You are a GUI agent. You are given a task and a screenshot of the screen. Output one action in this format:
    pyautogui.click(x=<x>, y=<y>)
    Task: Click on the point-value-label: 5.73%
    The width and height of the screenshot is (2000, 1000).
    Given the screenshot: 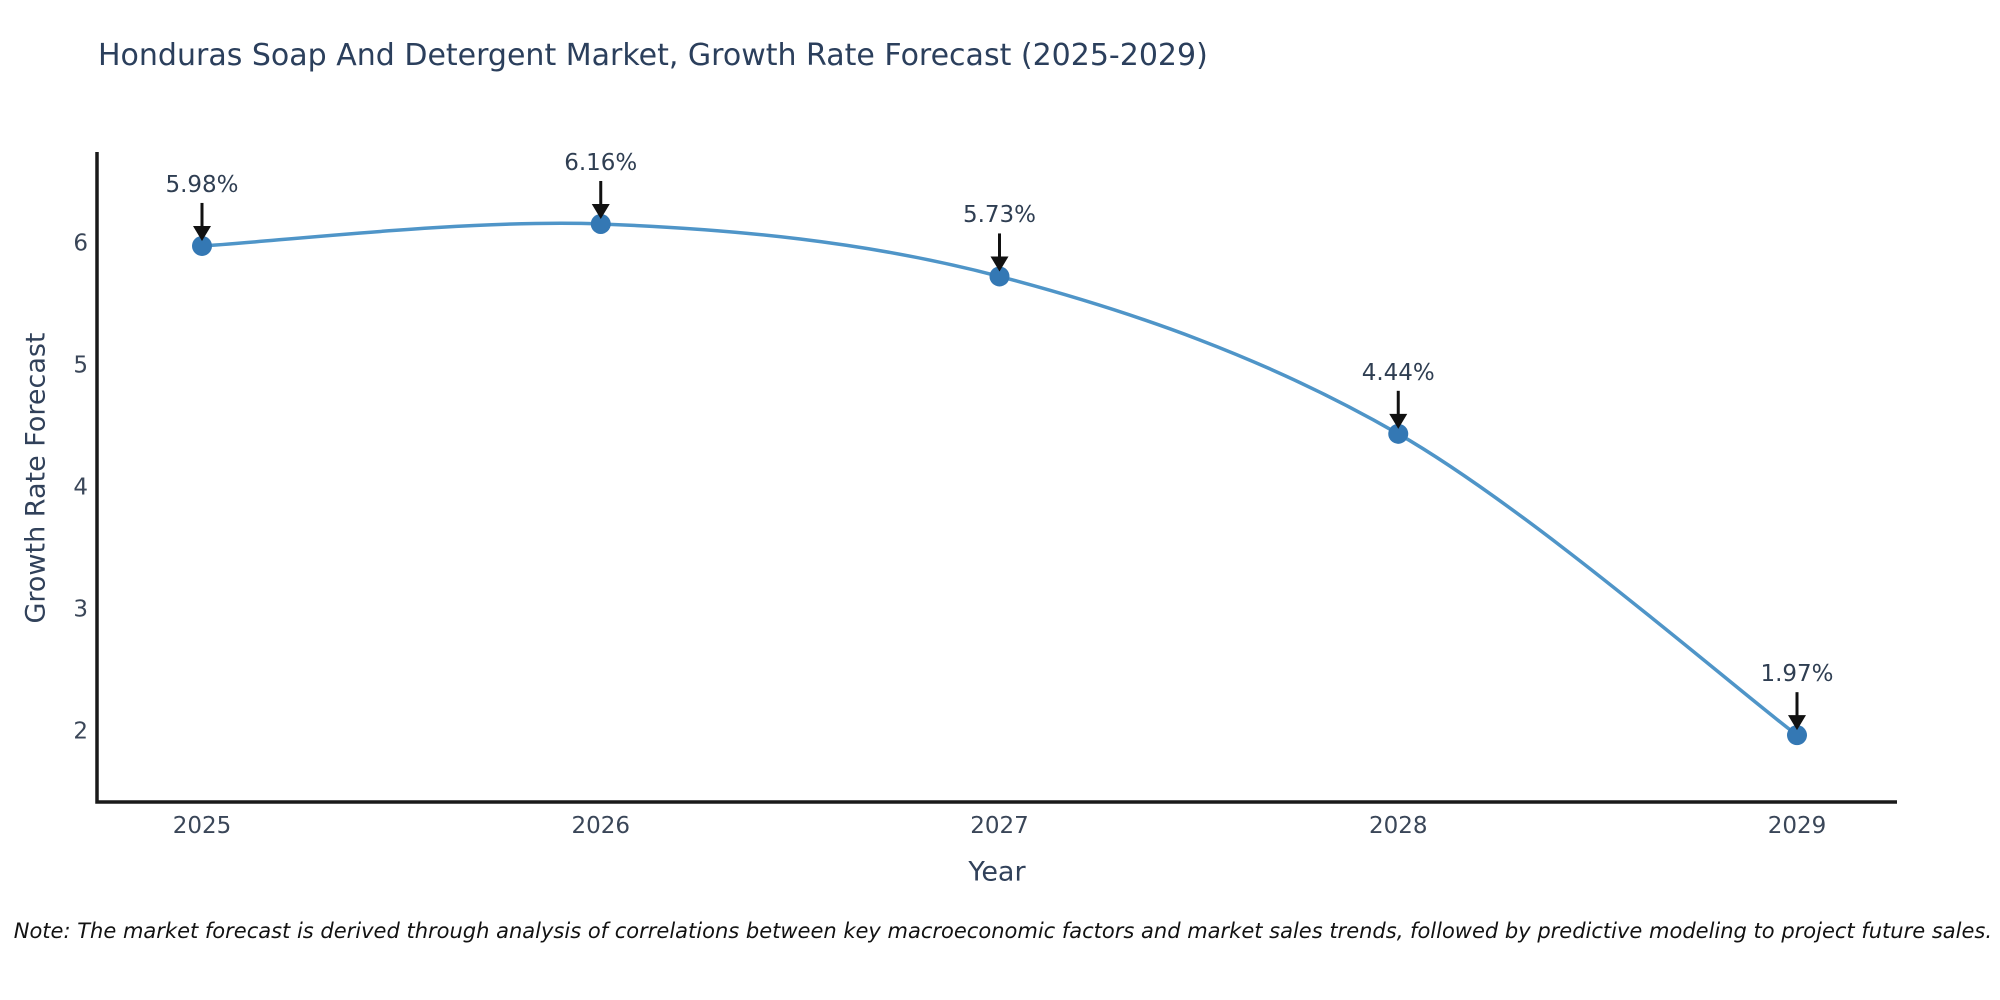 What is the action you would take?
    pyautogui.click(x=999, y=215)
    